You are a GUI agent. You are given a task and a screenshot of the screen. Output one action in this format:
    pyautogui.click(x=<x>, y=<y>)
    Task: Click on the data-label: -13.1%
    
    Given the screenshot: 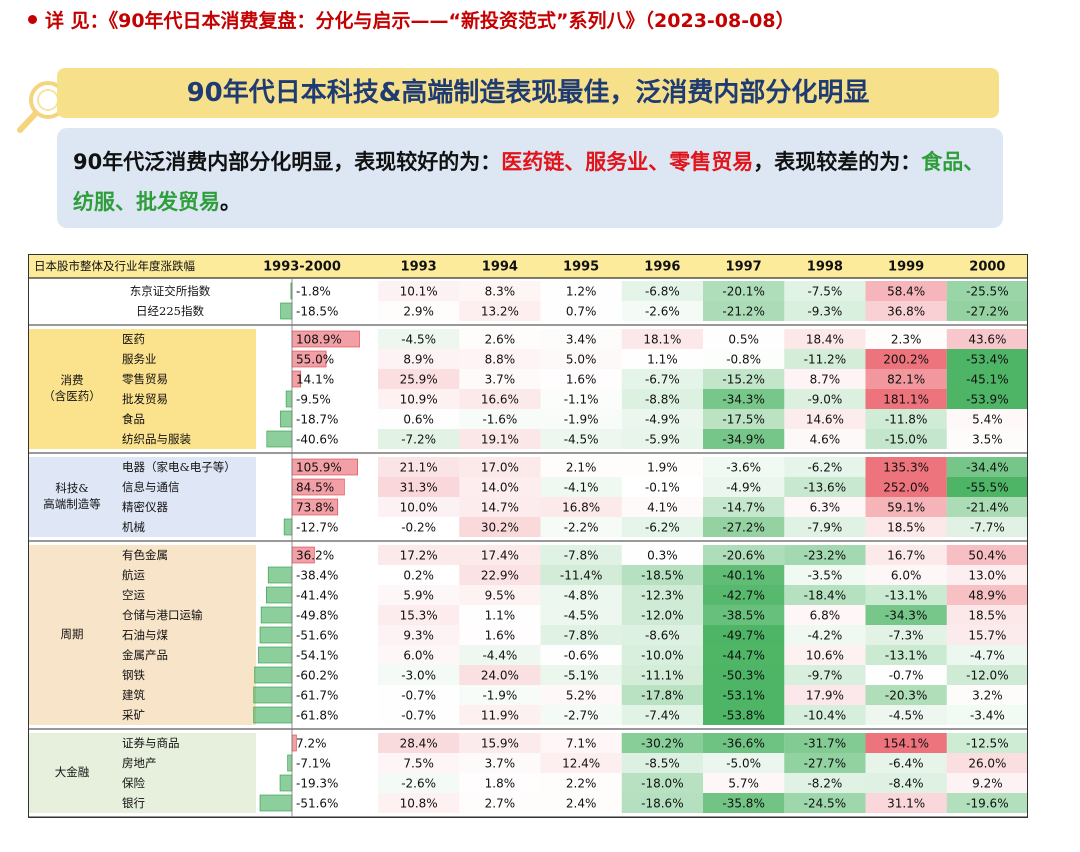 What is the action you would take?
    pyautogui.click(x=906, y=656)
    